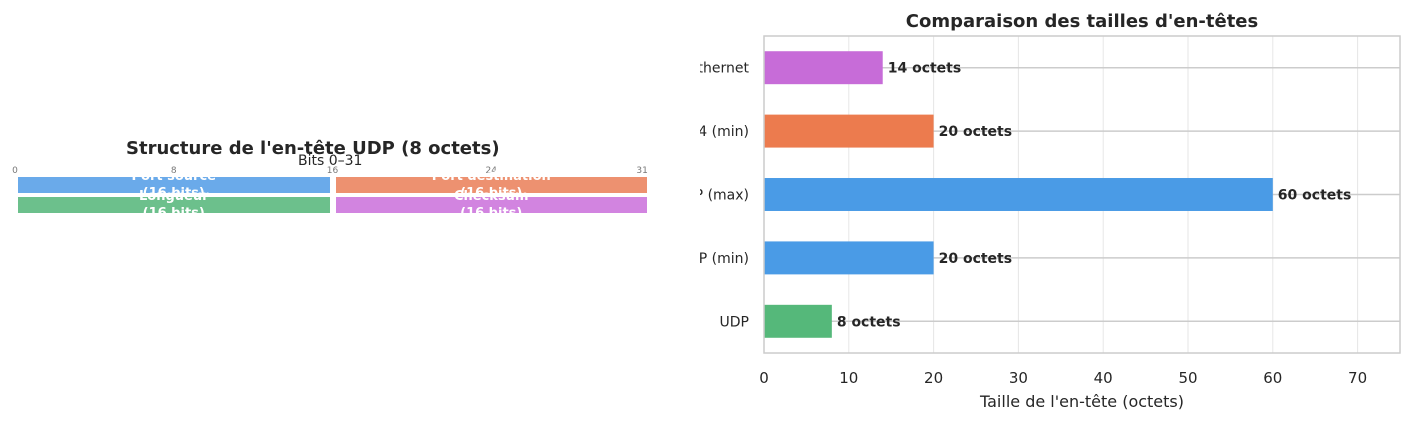 The image size is (1412, 426). I want to click on x-tick-label: 10, so click(848, 378).